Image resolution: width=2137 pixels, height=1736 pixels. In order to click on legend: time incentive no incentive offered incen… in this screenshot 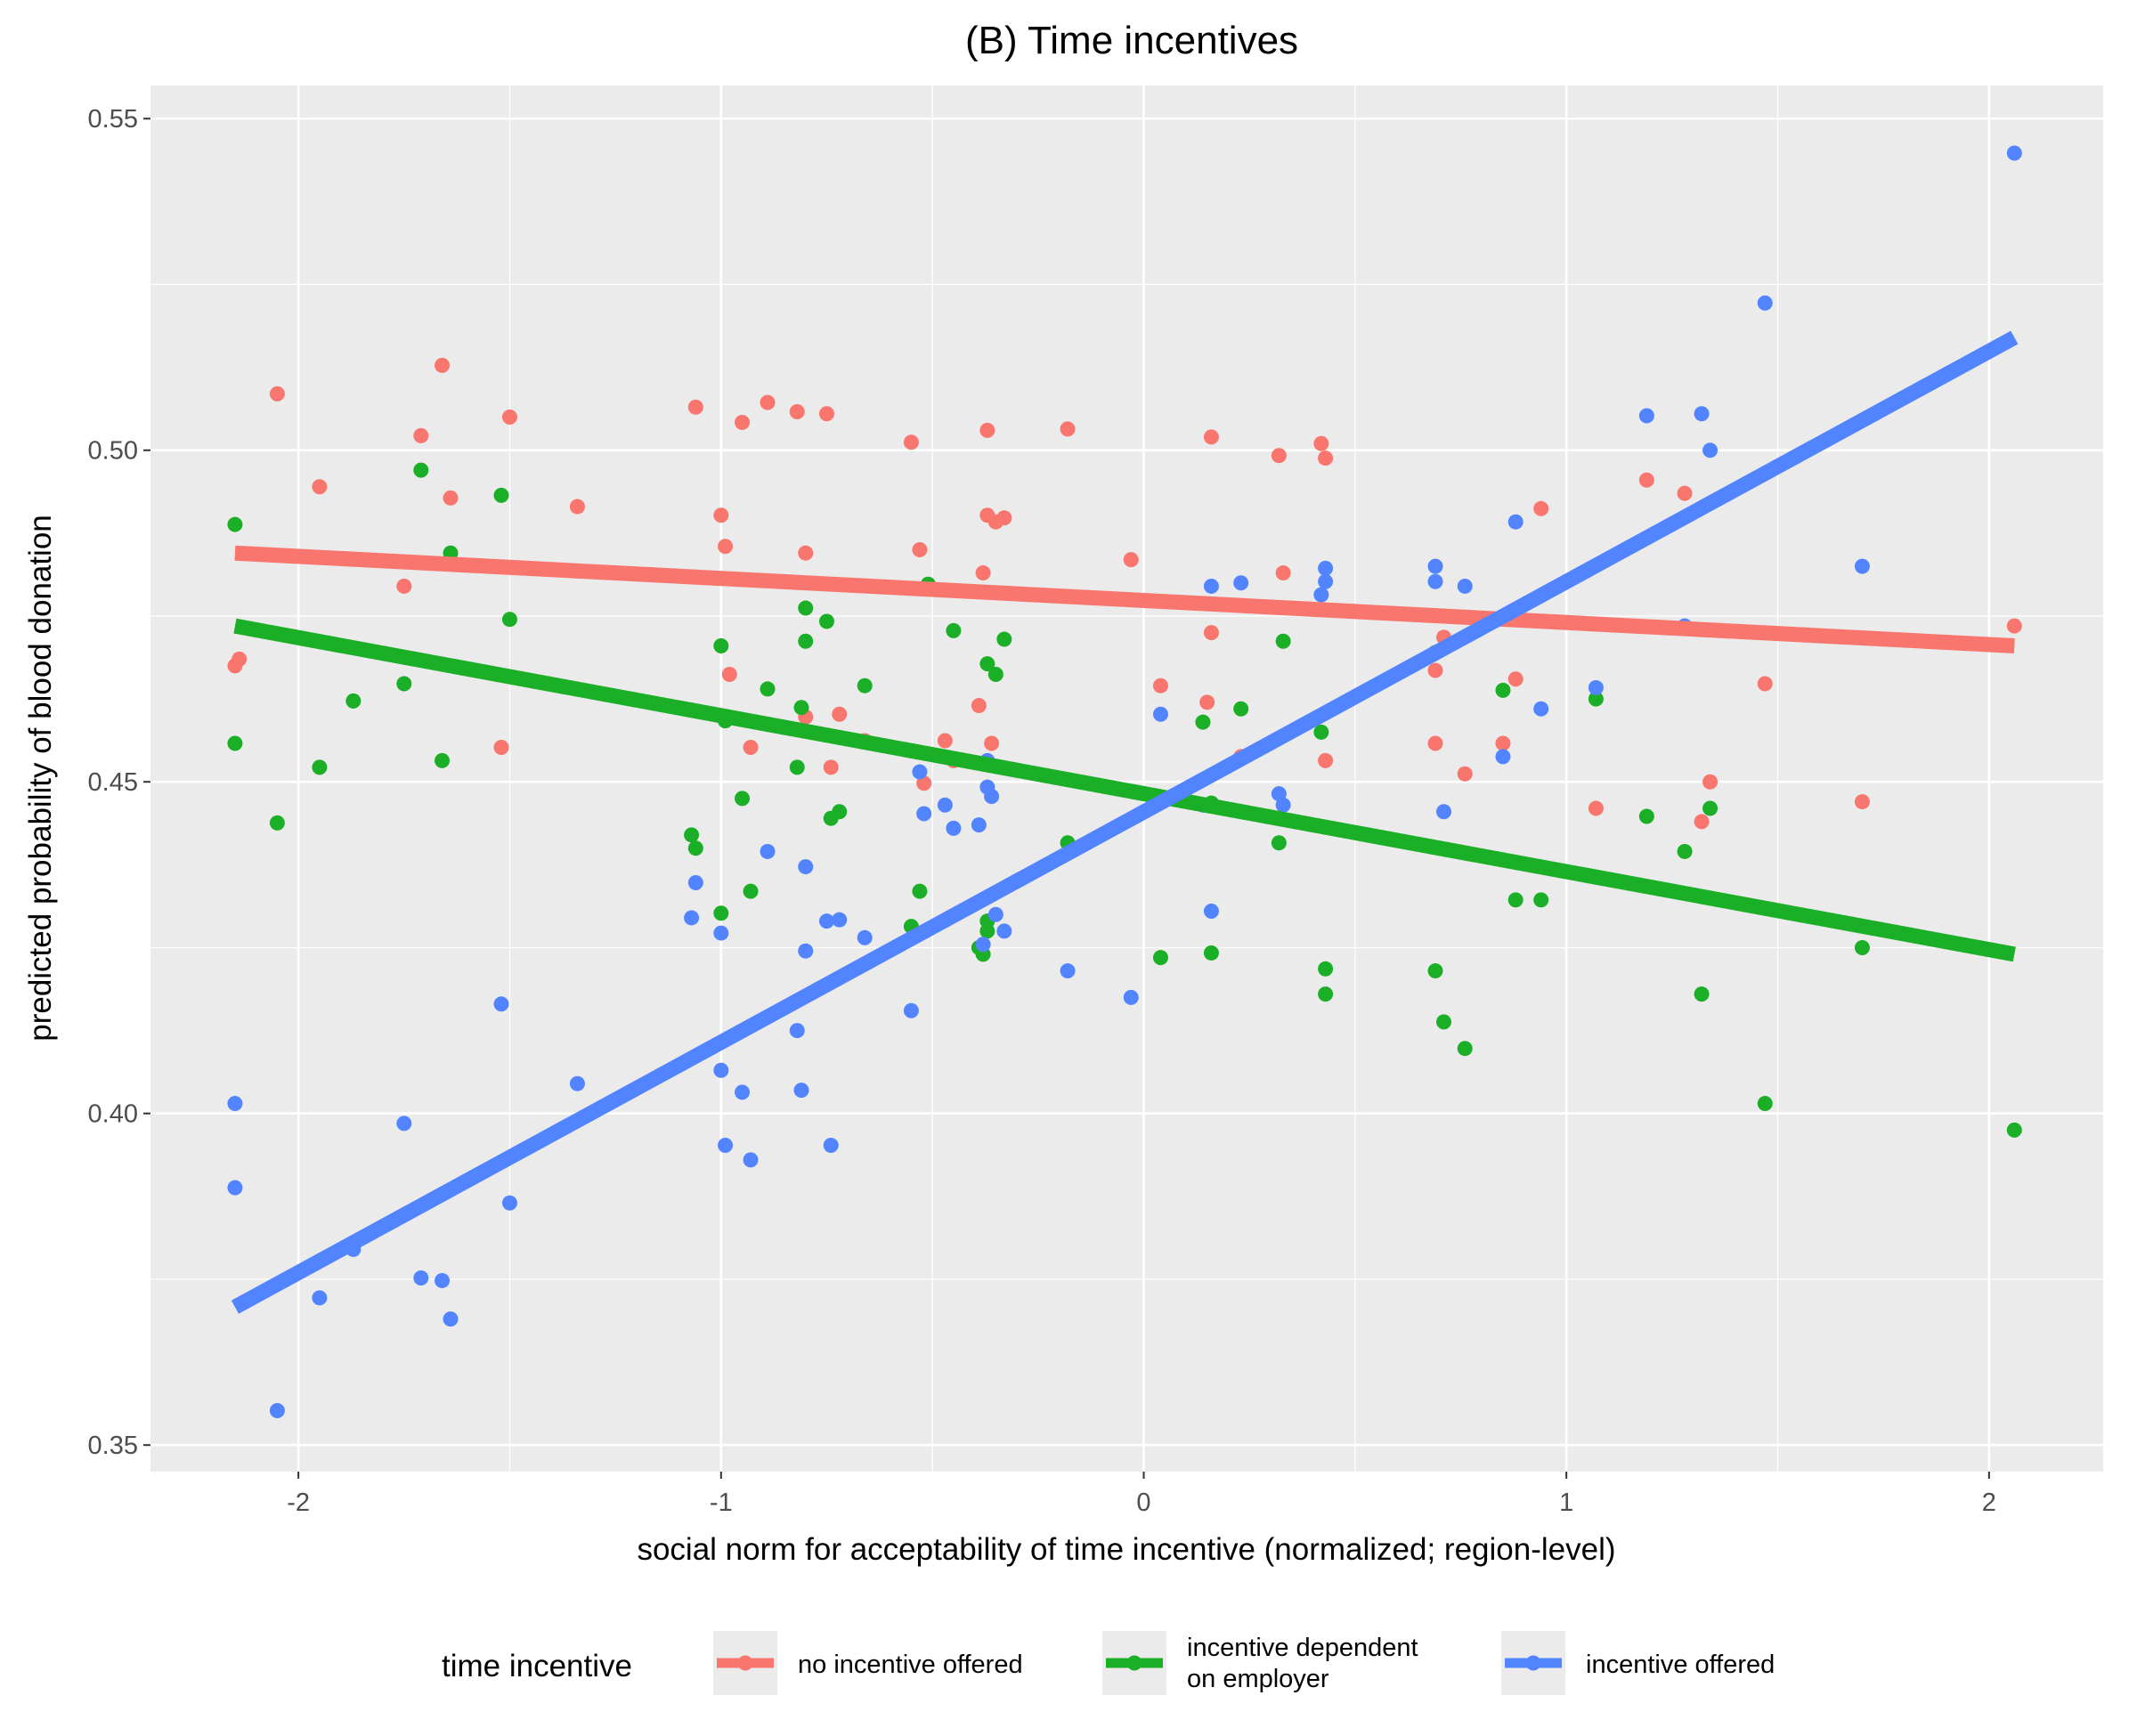, I will do `click(1108, 1663)`.